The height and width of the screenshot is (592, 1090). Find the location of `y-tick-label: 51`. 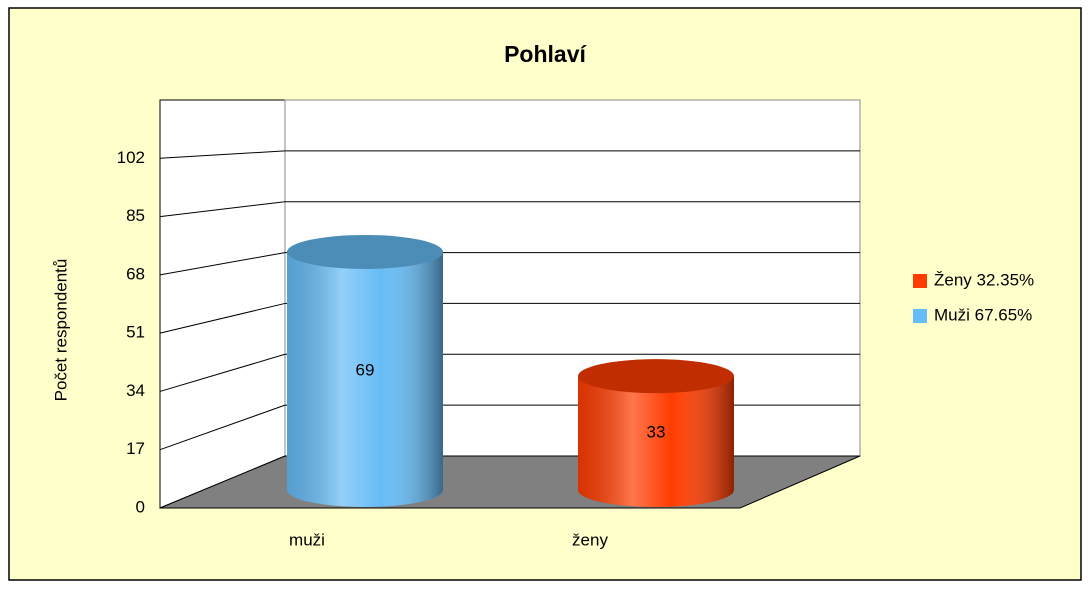

y-tick-label: 51 is located at coordinates (135, 332).